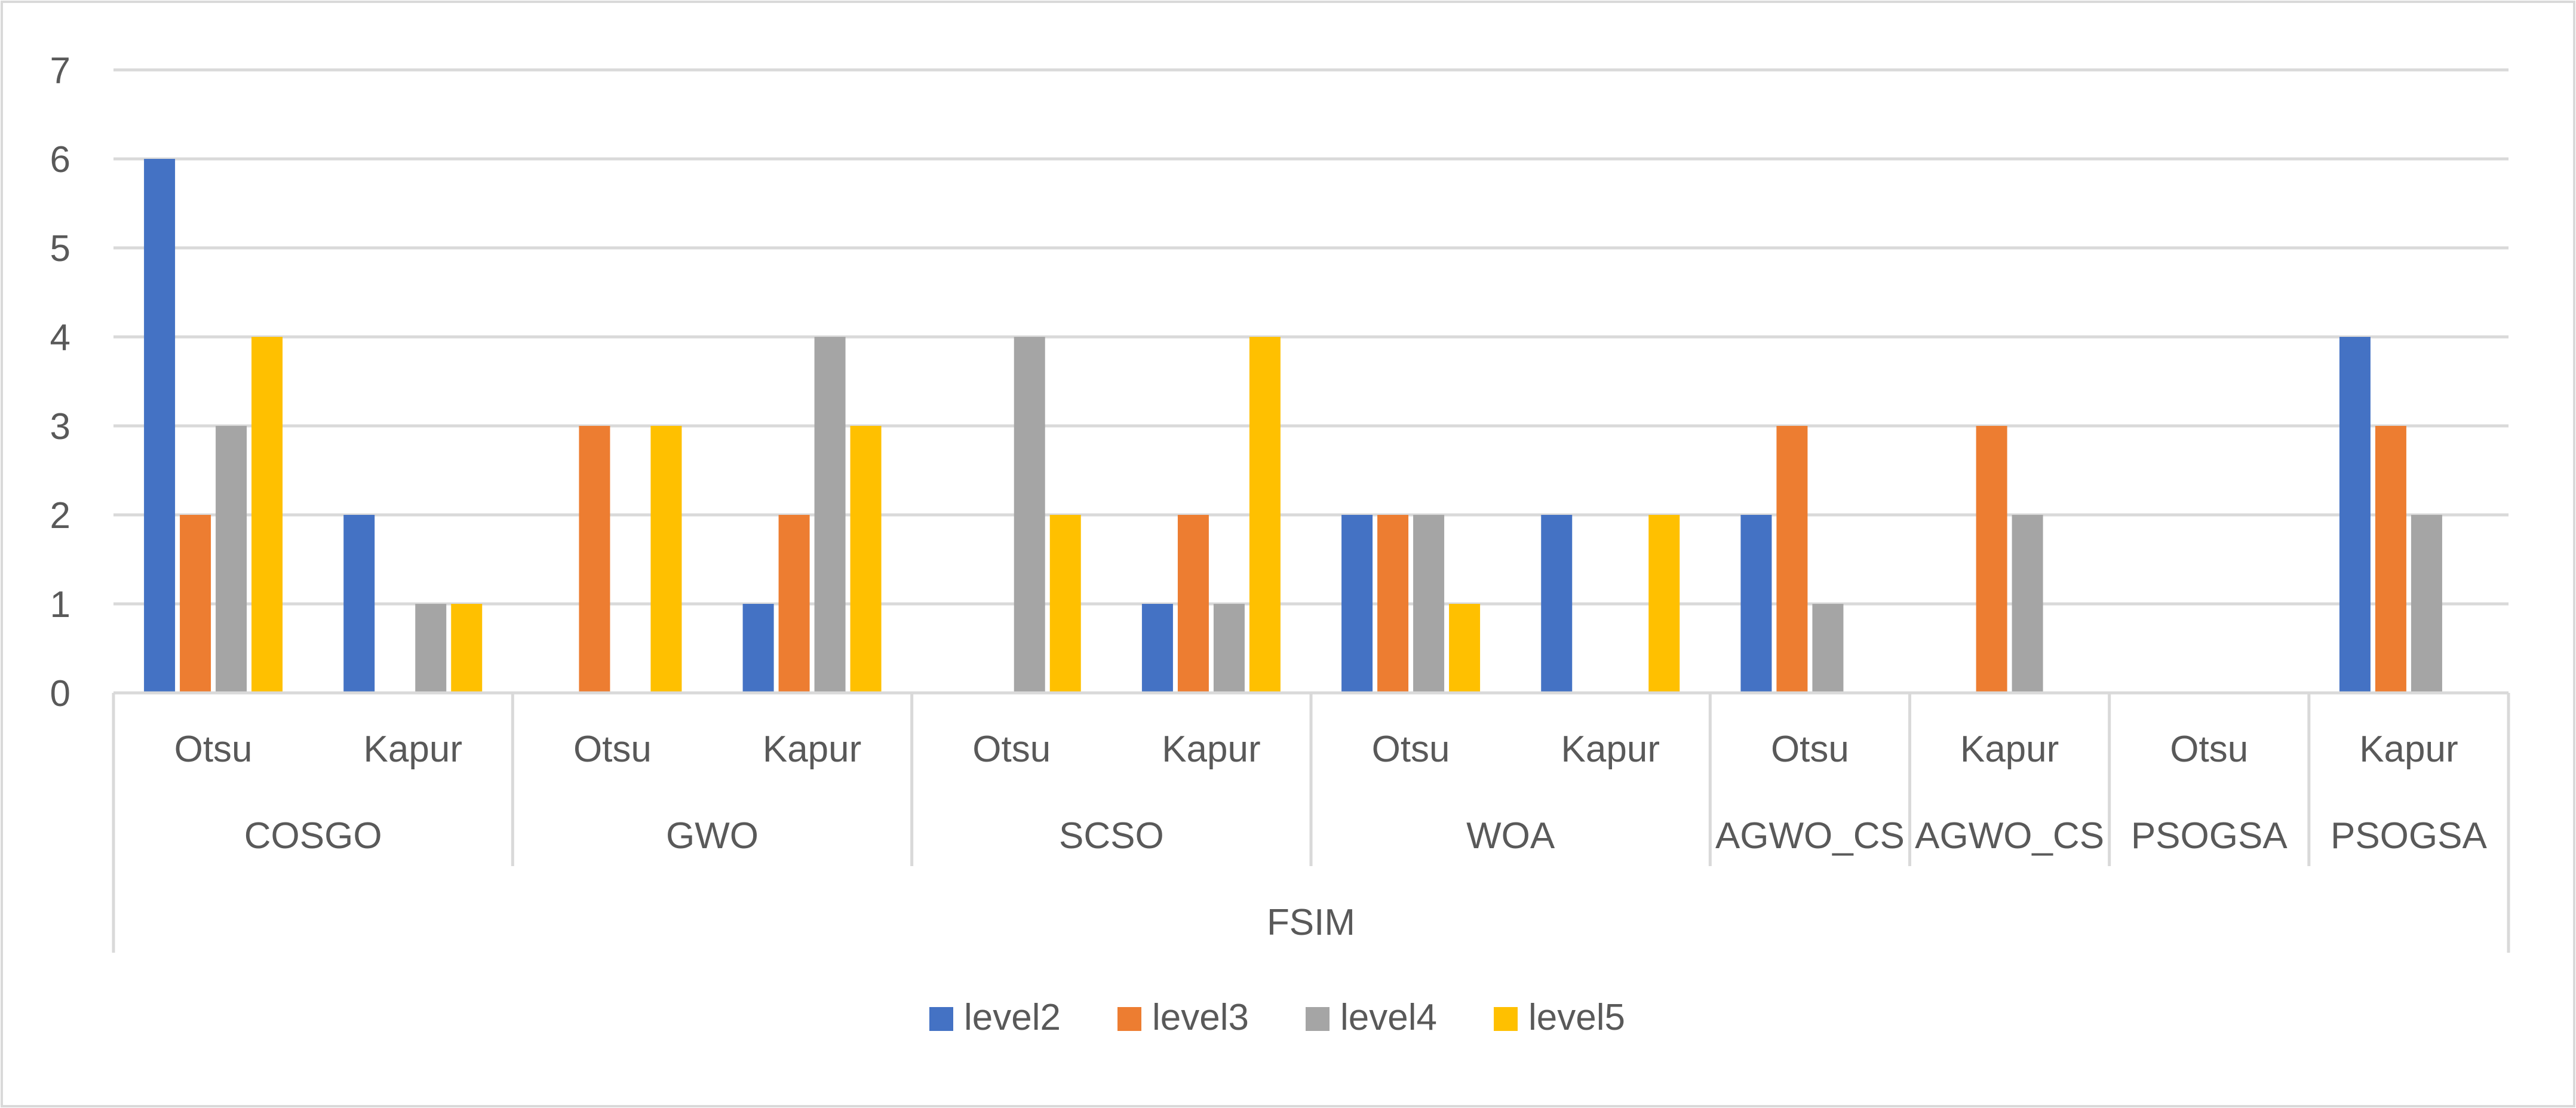  What do you see at coordinates (941, 1019) in the screenshot?
I see `legend-swatch-level2` at bounding box center [941, 1019].